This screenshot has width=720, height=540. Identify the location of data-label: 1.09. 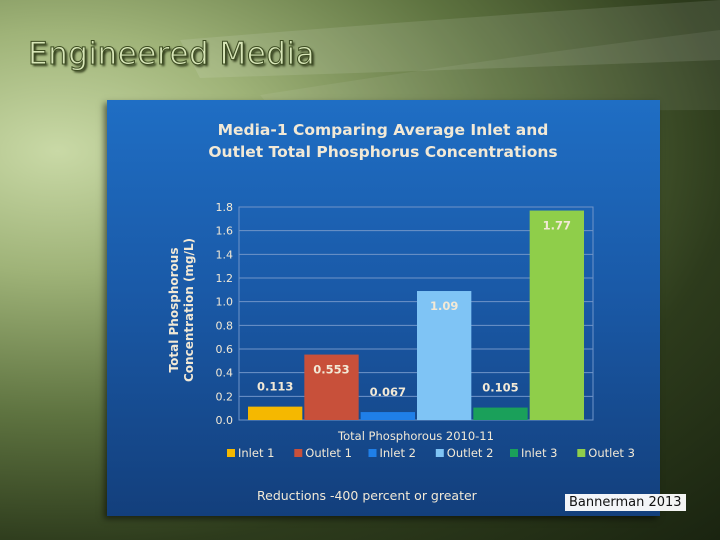
(444, 306).